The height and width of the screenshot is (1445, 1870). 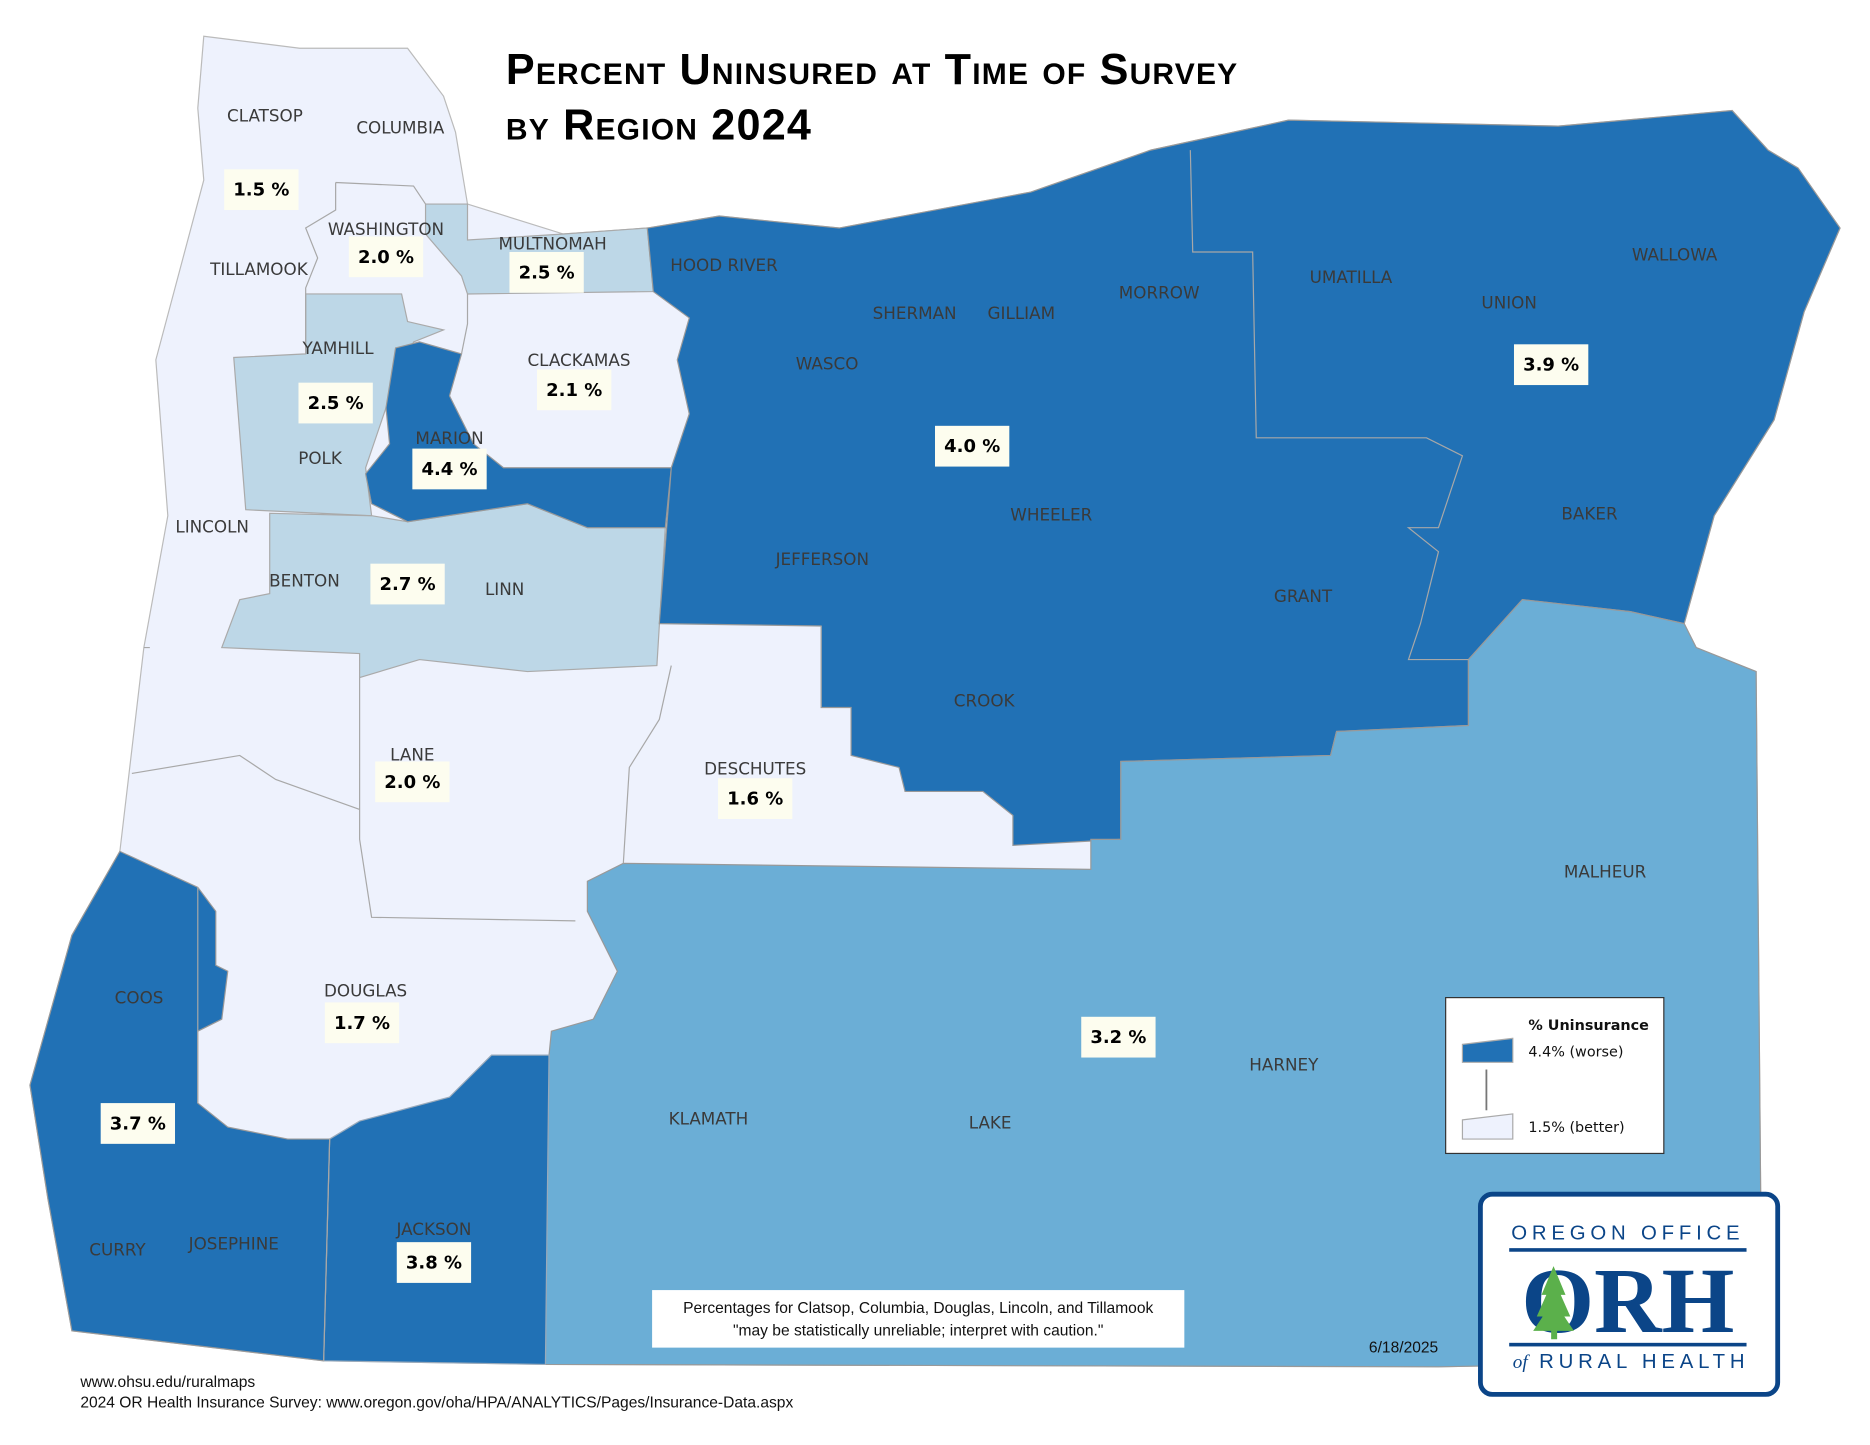 I want to click on county-label: UNION, so click(x=1509, y=302).